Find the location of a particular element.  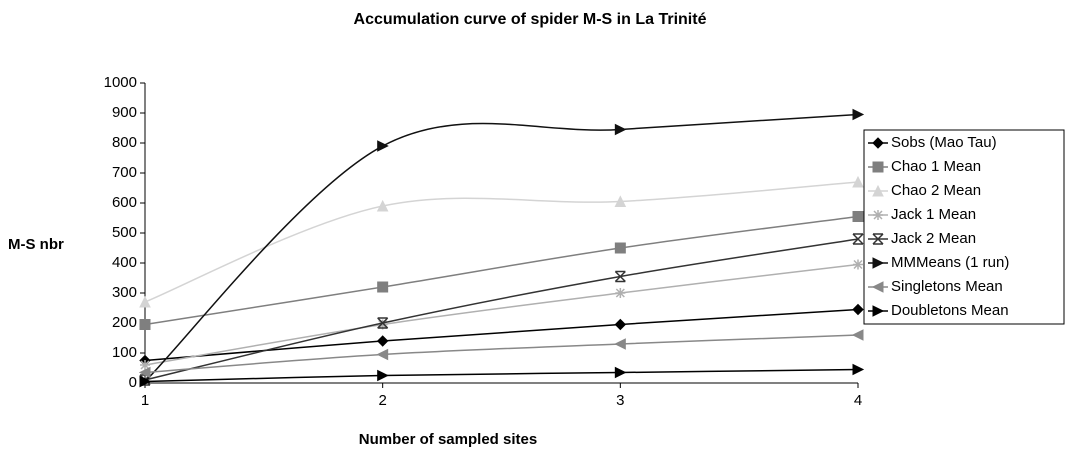

legend-label: Chao 2 Mean is located at coordinates (936, 190).